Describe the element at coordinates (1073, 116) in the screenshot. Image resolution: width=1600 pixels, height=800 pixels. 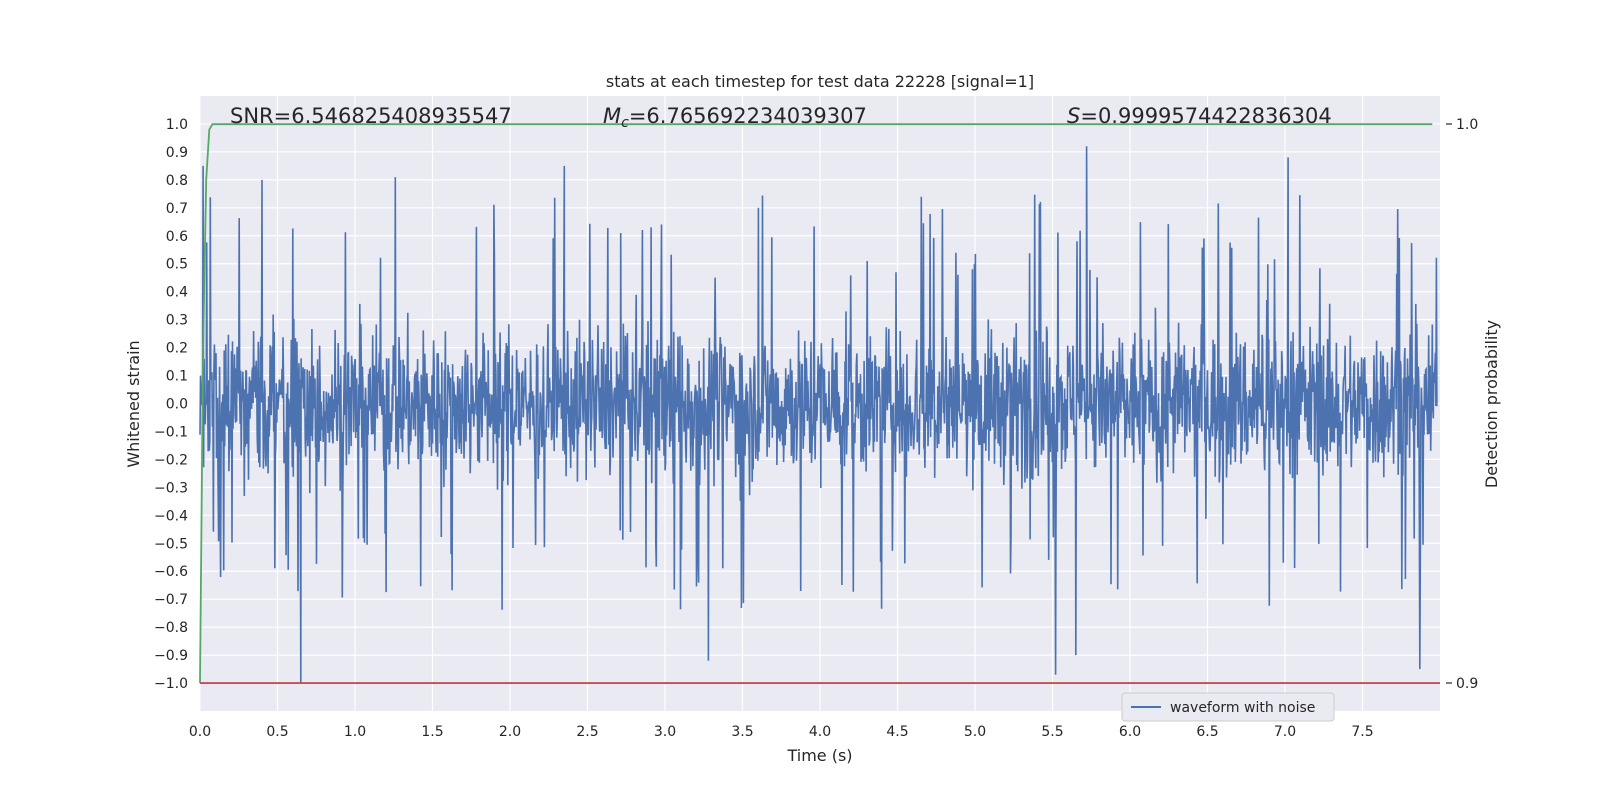
I see `s-symbol: S` at that location.